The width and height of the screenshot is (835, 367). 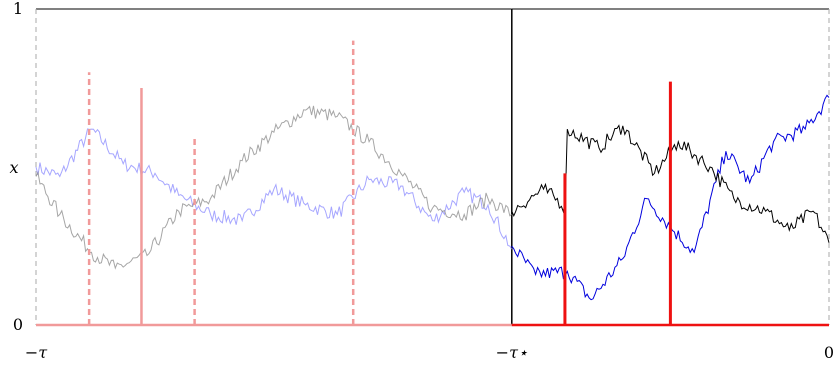 I want to click on x-tick-label-neg-tau: −τ, so click(x=36, y=352).